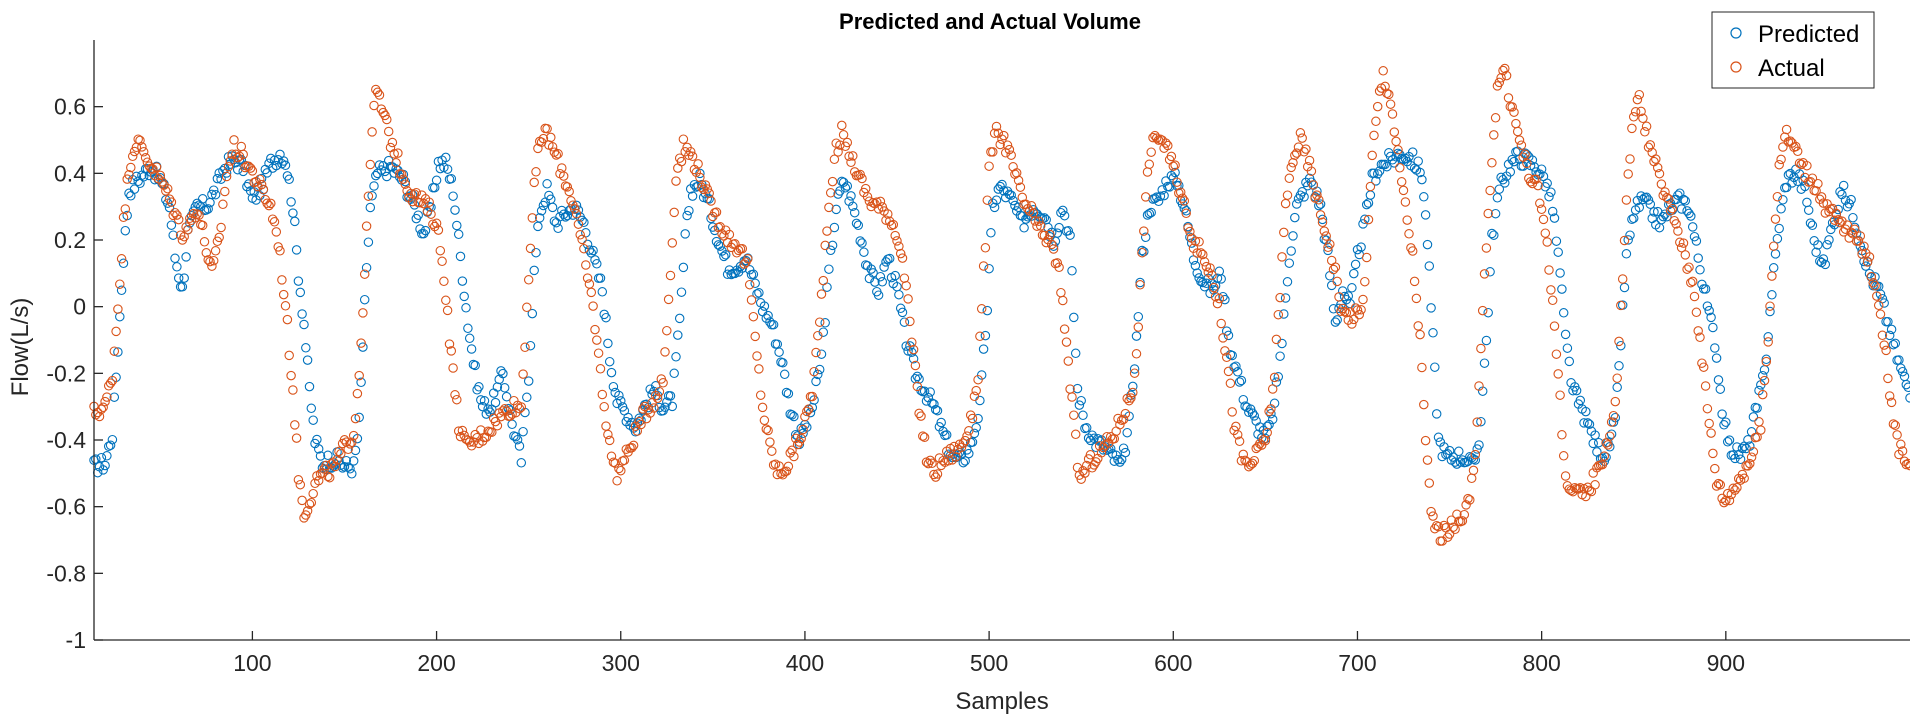 Image resolution: width=1910 pixels, height=716 pixels. Describe the element at coordinates (76, 640) in the screenshot. I see `y-tick-label: -1` at that location.